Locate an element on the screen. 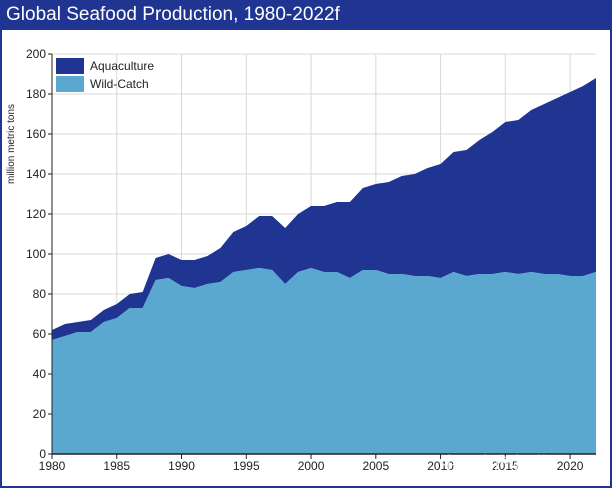 The width and height of the screenshot is (612, 488). legend-label-aquaculture: Aquaculture is located at coordinates (122, 66).